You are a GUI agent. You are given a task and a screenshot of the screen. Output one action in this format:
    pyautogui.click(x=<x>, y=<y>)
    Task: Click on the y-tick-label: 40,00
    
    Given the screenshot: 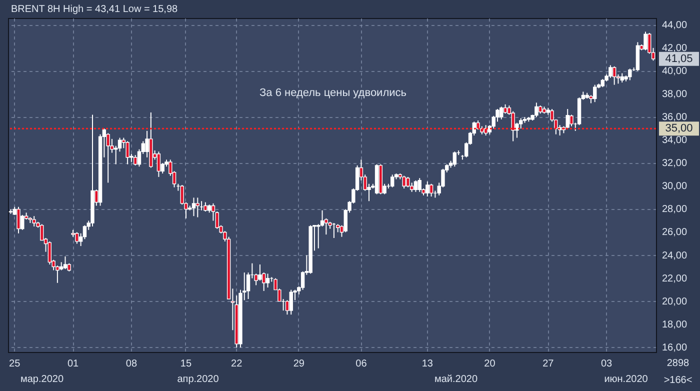 What is the action you would take?
    pyautogui.click(x=675, y=71)
    